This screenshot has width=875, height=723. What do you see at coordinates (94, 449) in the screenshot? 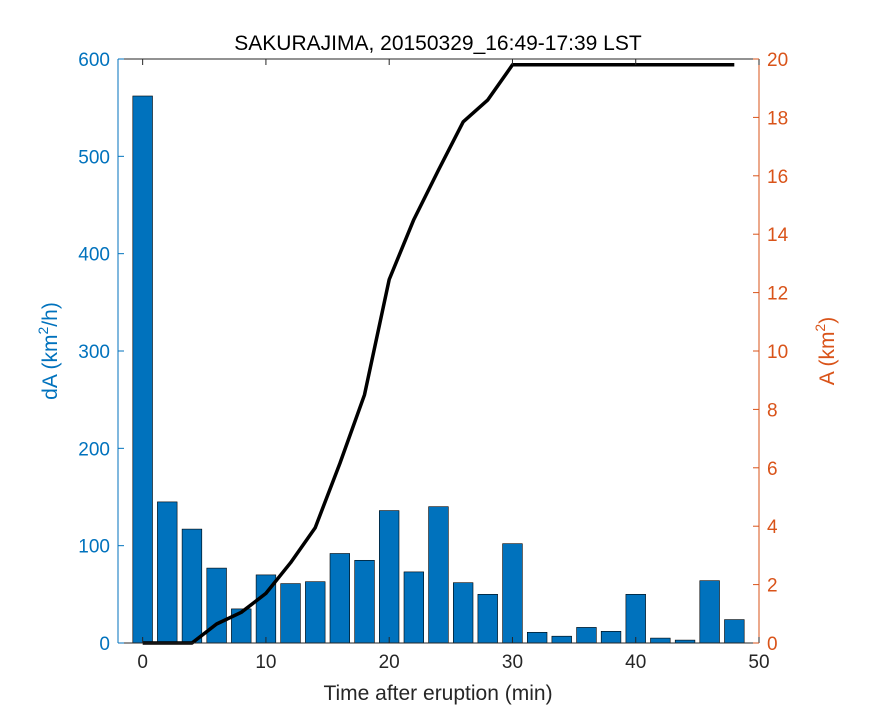
I see `y-left-tick-label: 200` at bounding box center [94, 449].